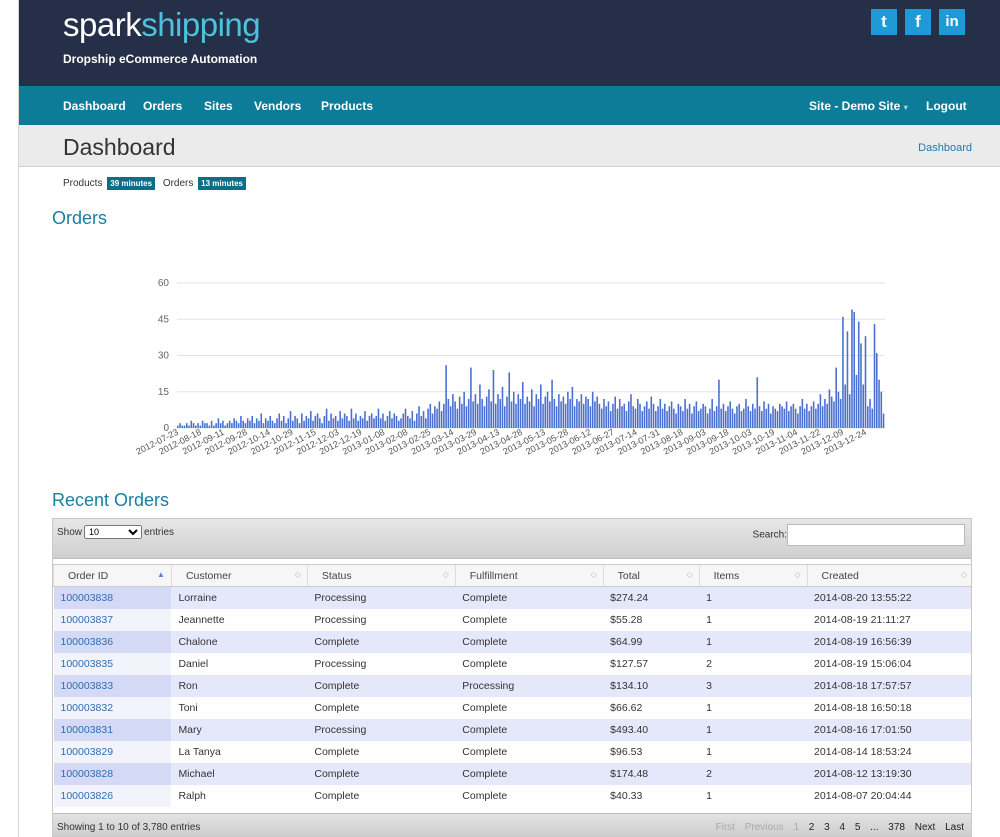  I want to click on products-sync-badge: 39 minutes, so click(131, 183).